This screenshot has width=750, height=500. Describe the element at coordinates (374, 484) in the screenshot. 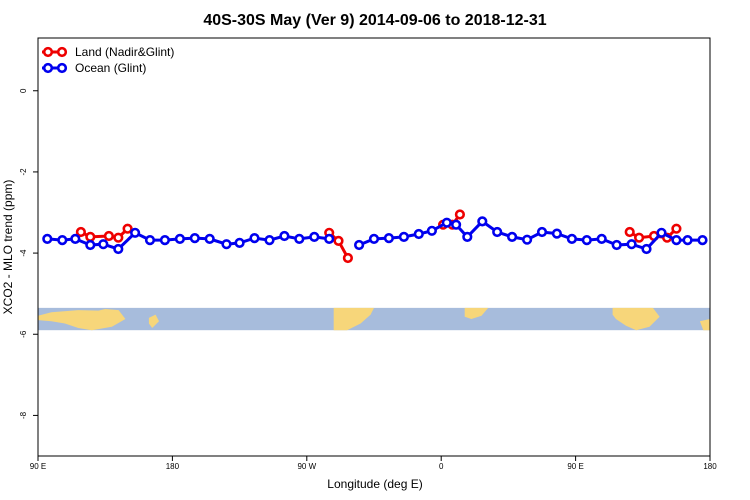

I see `x-axis-label: Longitude (deg E)` at that location.